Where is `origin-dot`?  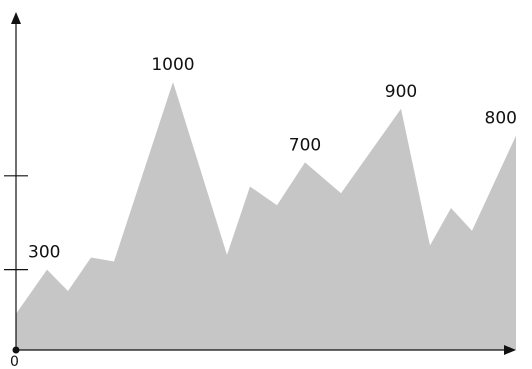 origin-dot is located at coordinates (16, 350).